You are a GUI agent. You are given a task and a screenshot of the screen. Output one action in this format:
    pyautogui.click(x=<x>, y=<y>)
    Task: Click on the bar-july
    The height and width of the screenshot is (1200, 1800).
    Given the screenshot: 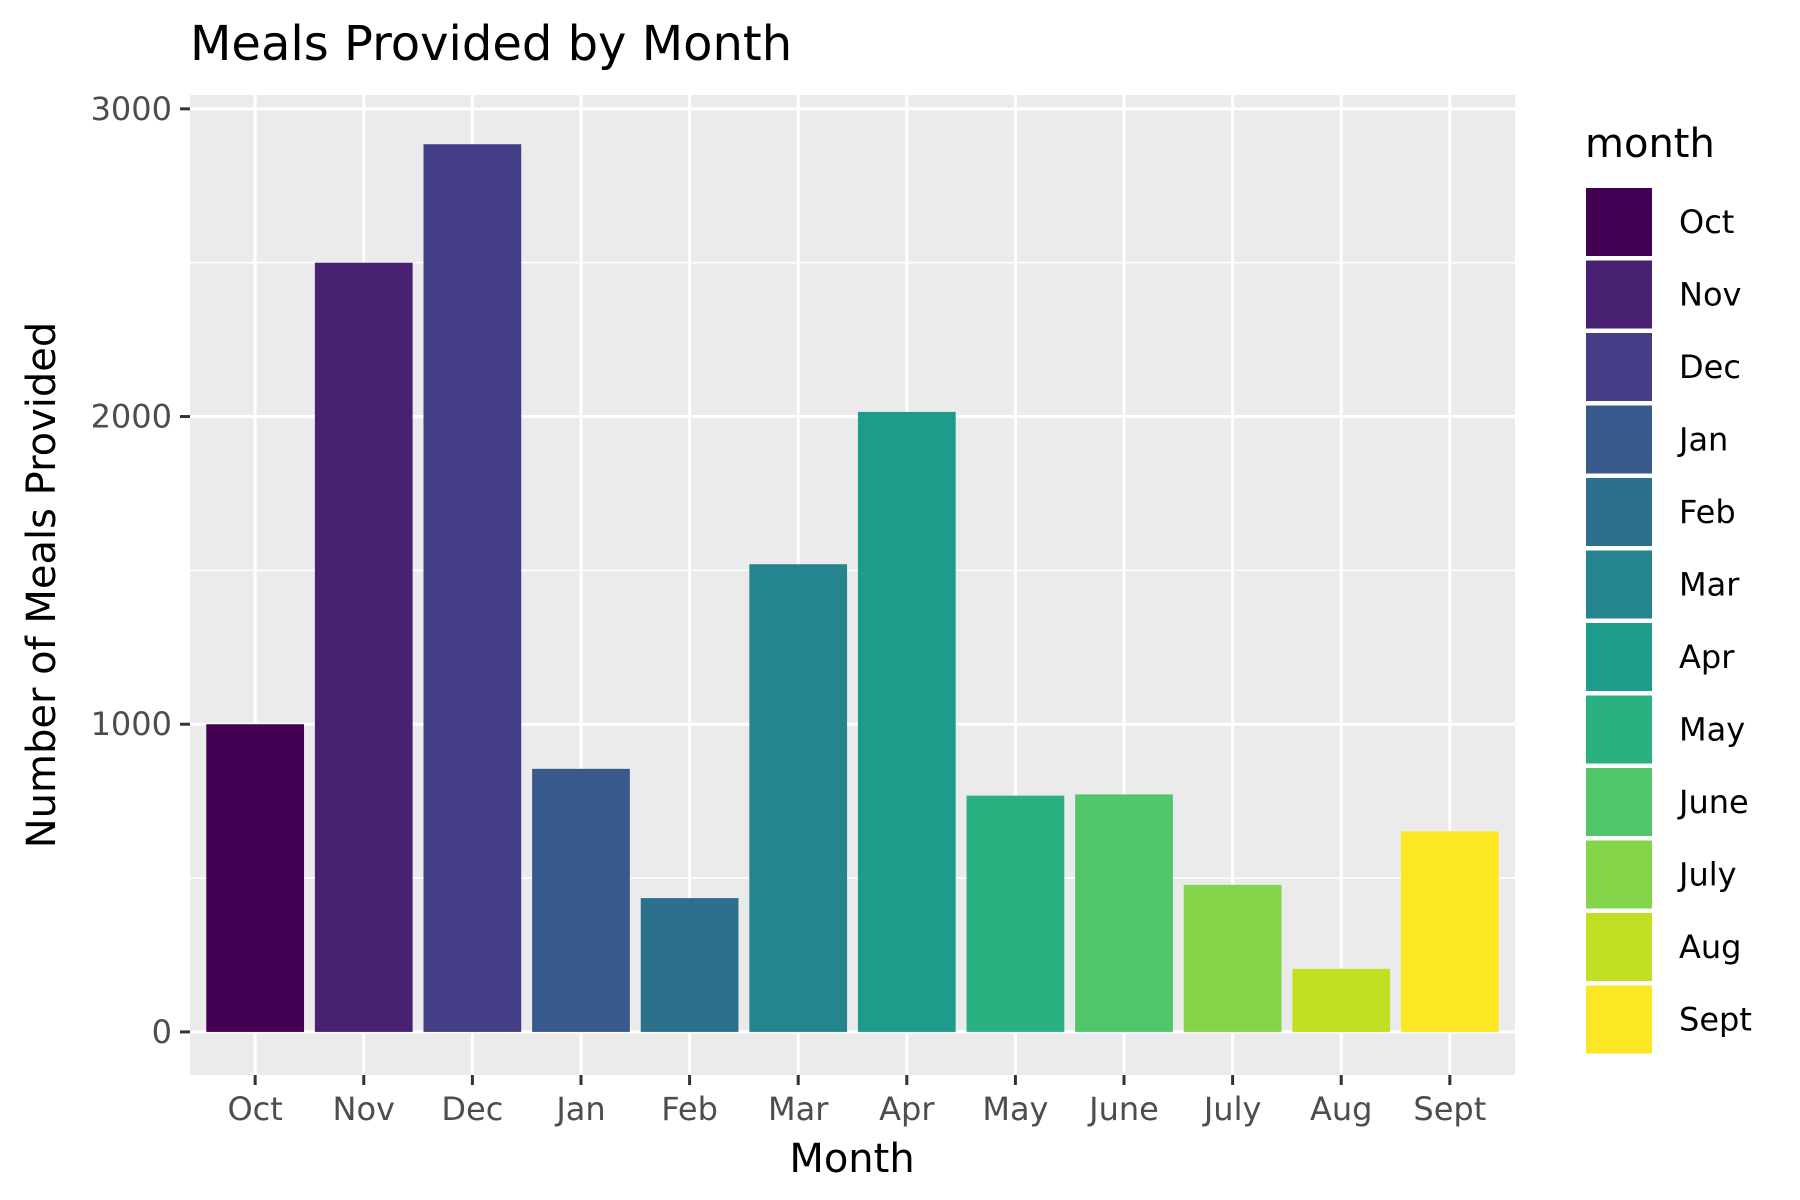 What is the action you would take?
    pyautogui.click(x=1232, y=958)
    